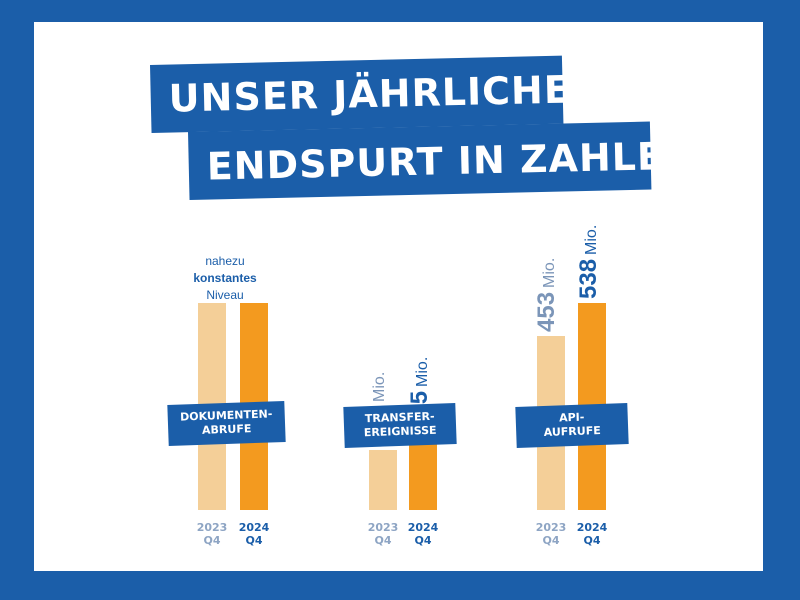 Image resolution: width=800 pixels, height=600 pixels. I want to click on label-dokumentenabrufe: DOKUMENTEN- ABRUFE, so click(226, 423).